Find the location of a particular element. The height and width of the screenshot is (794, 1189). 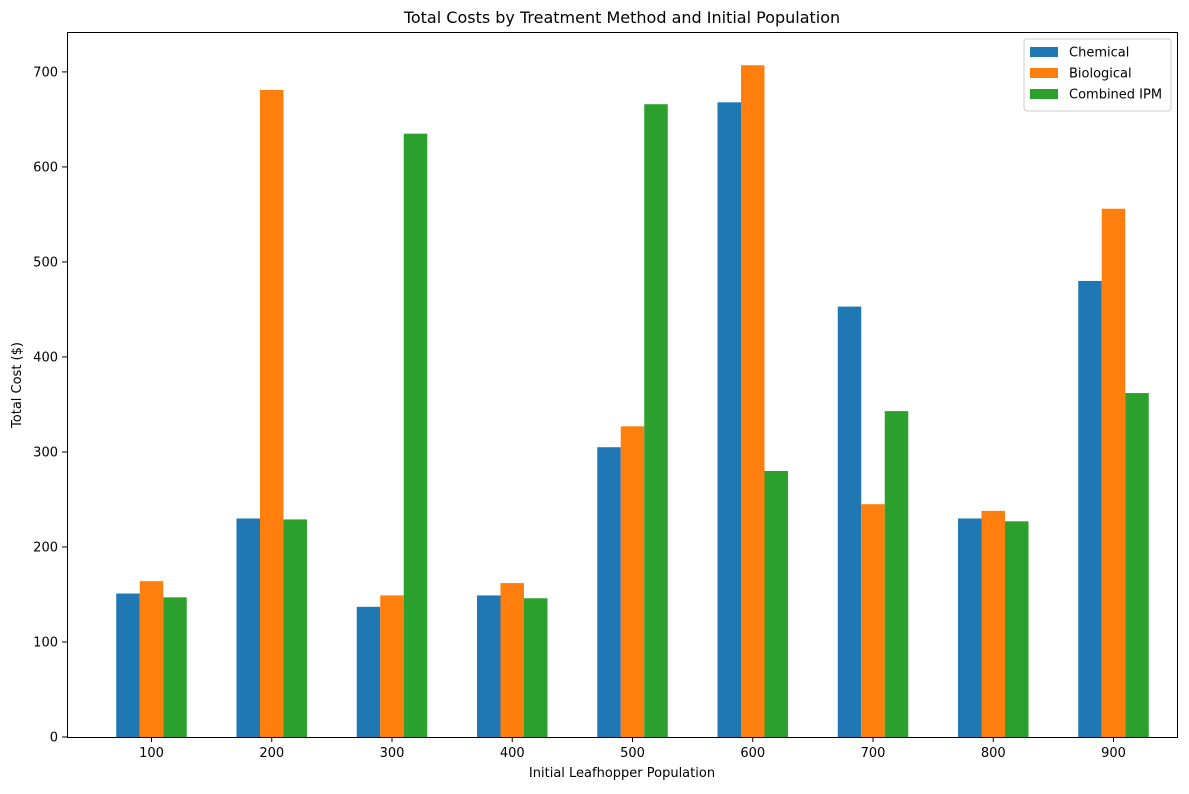

legend: Chemical Biological Combined IPM is located at coordinates (1097, 75).